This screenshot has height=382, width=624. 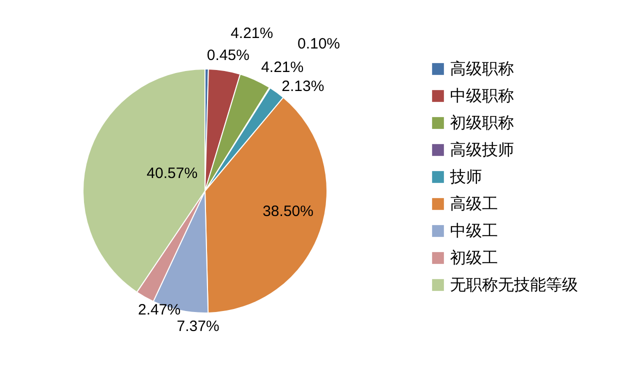 I want to click on legend-label: 中级职称, so click(x=482, y=95).